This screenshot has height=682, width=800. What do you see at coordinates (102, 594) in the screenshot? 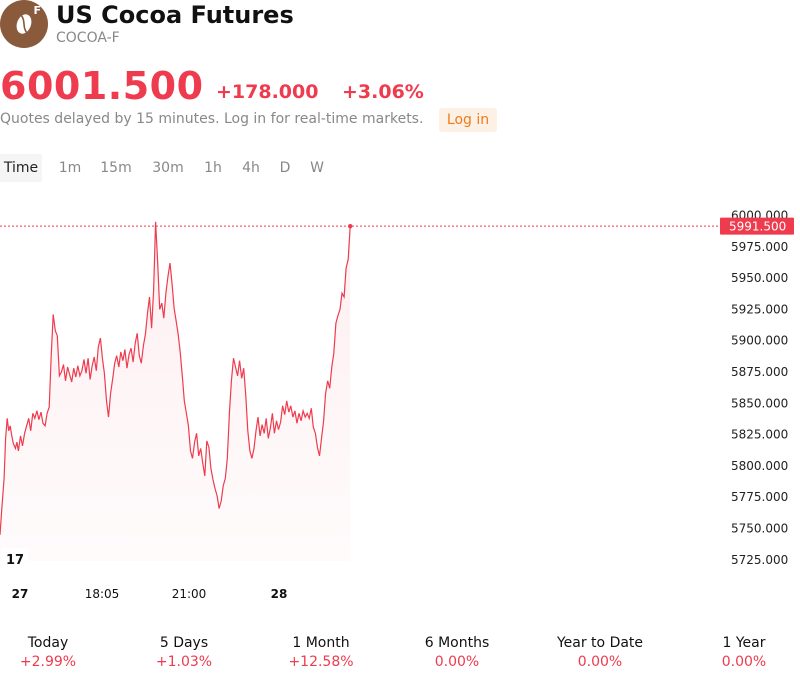
I see `x-tick-label: 18:05` at bounding box center [102, 594].